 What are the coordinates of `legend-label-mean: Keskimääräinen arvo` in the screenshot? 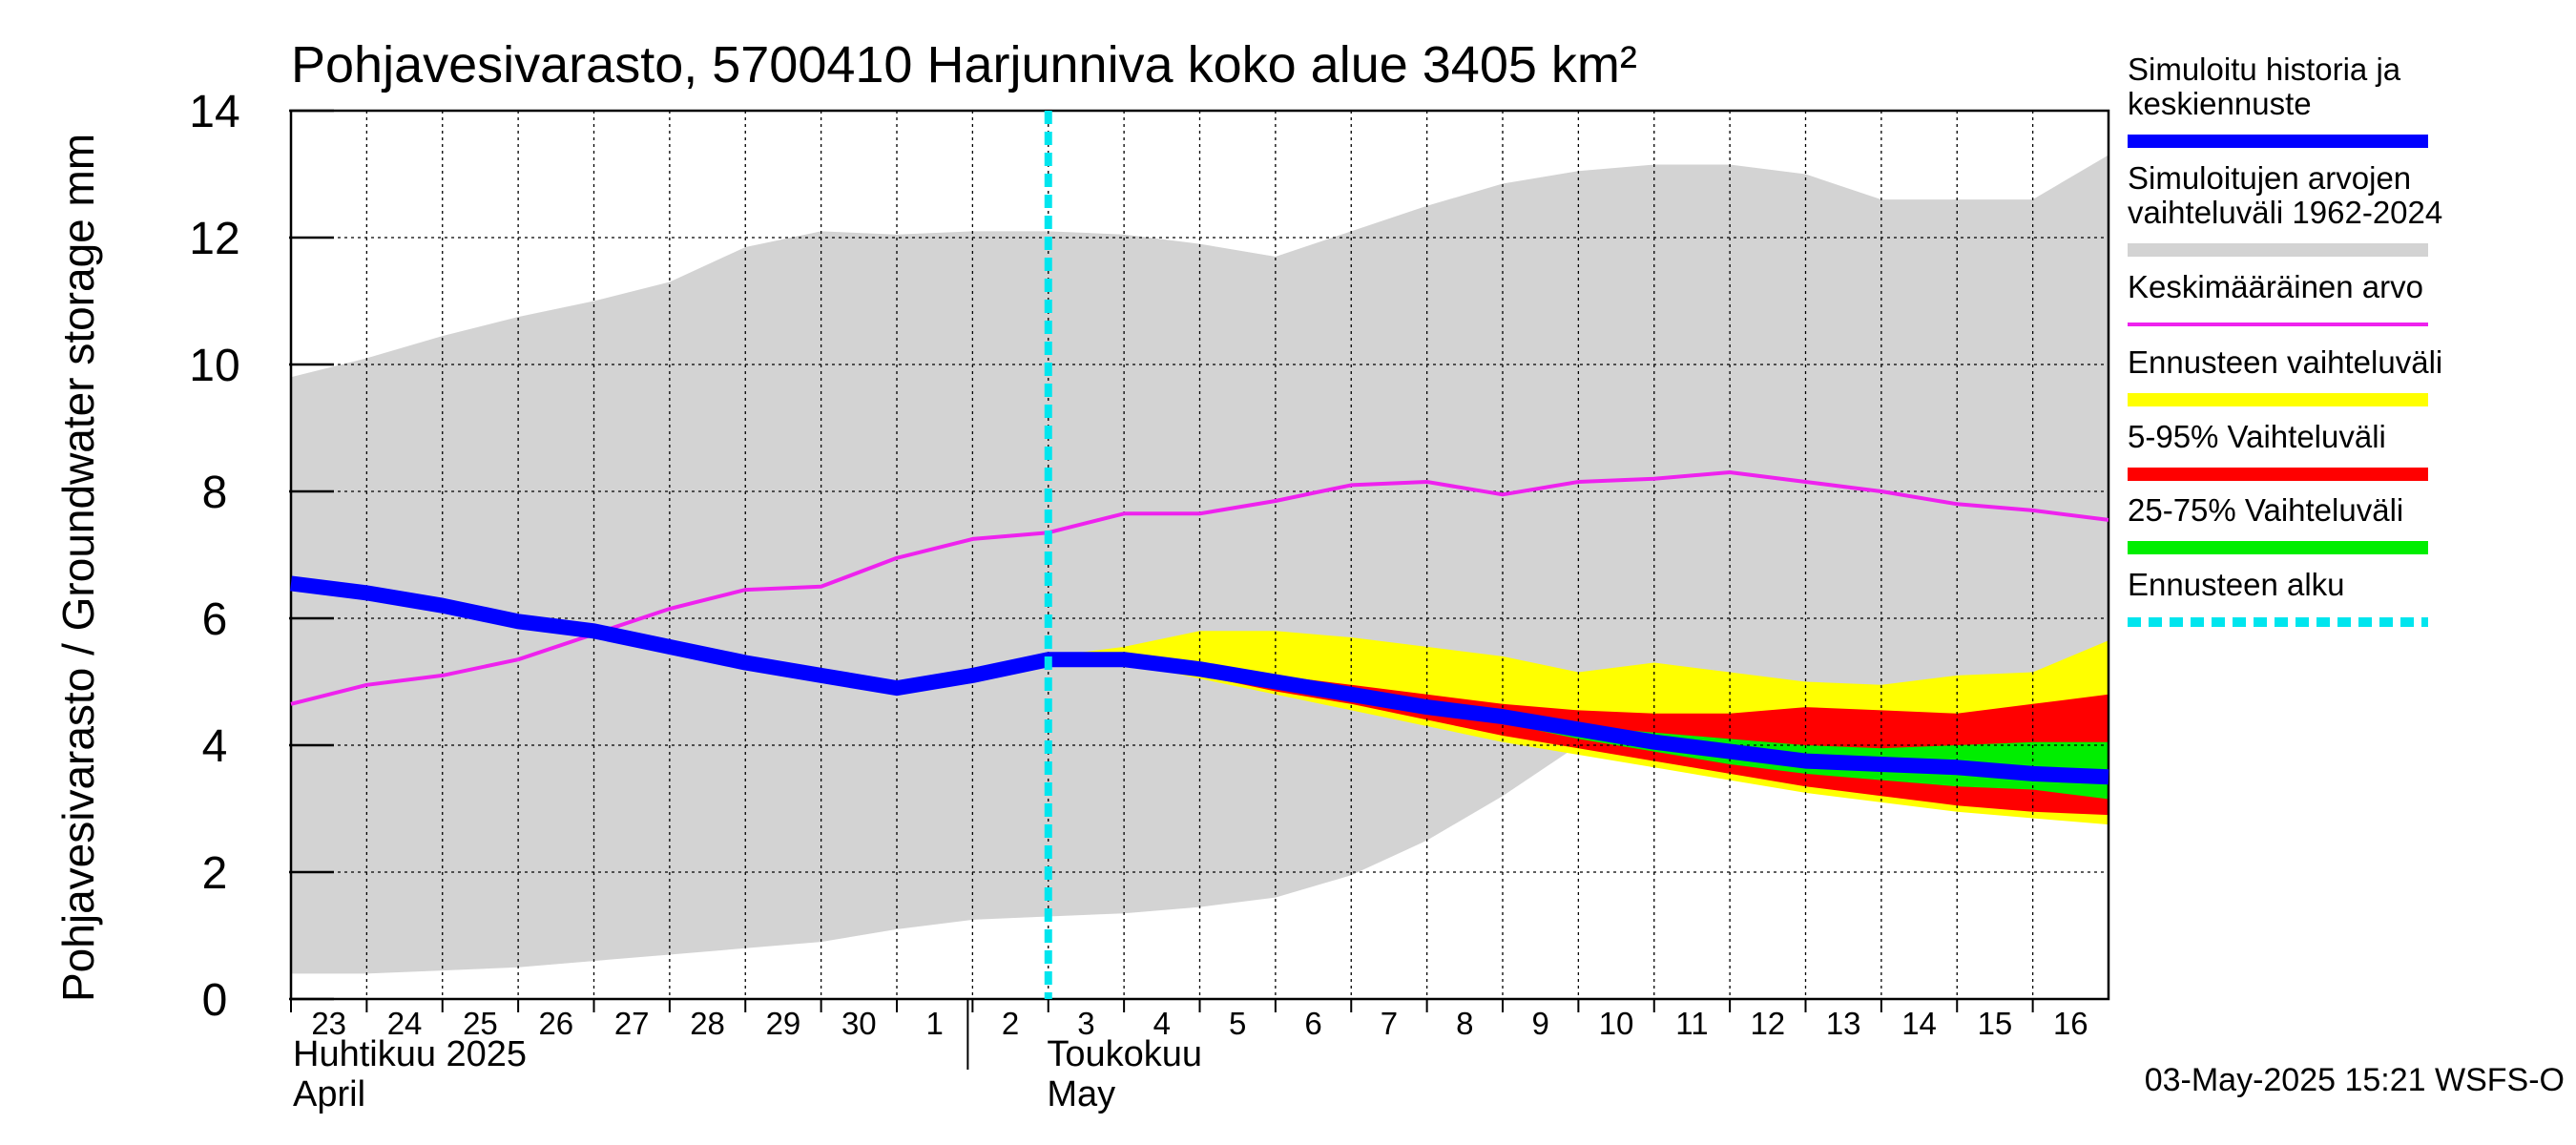 It's located at (2275, 286).